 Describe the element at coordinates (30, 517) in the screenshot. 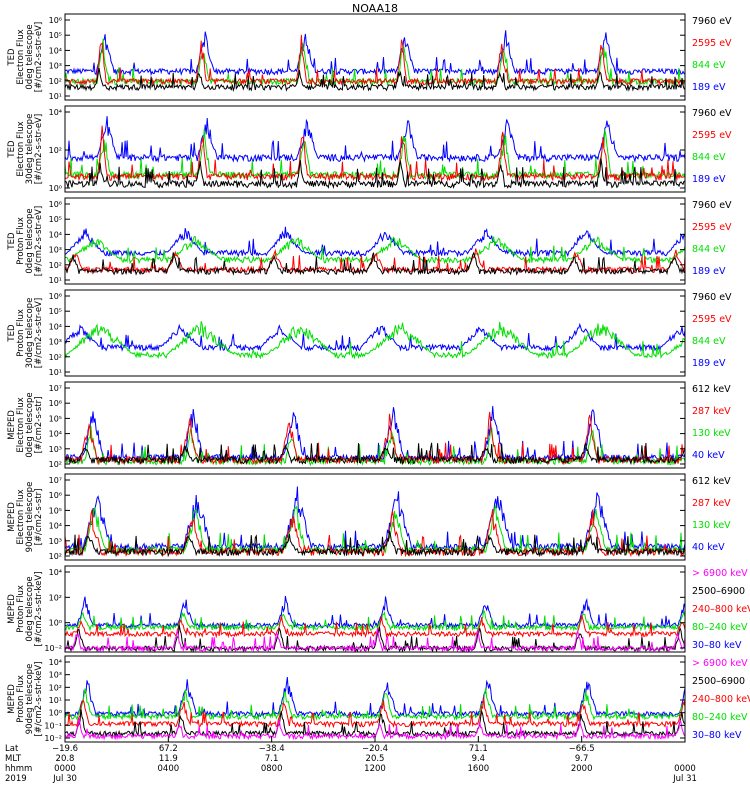

I see `y-axis-label: 90deg telescope` at that location.